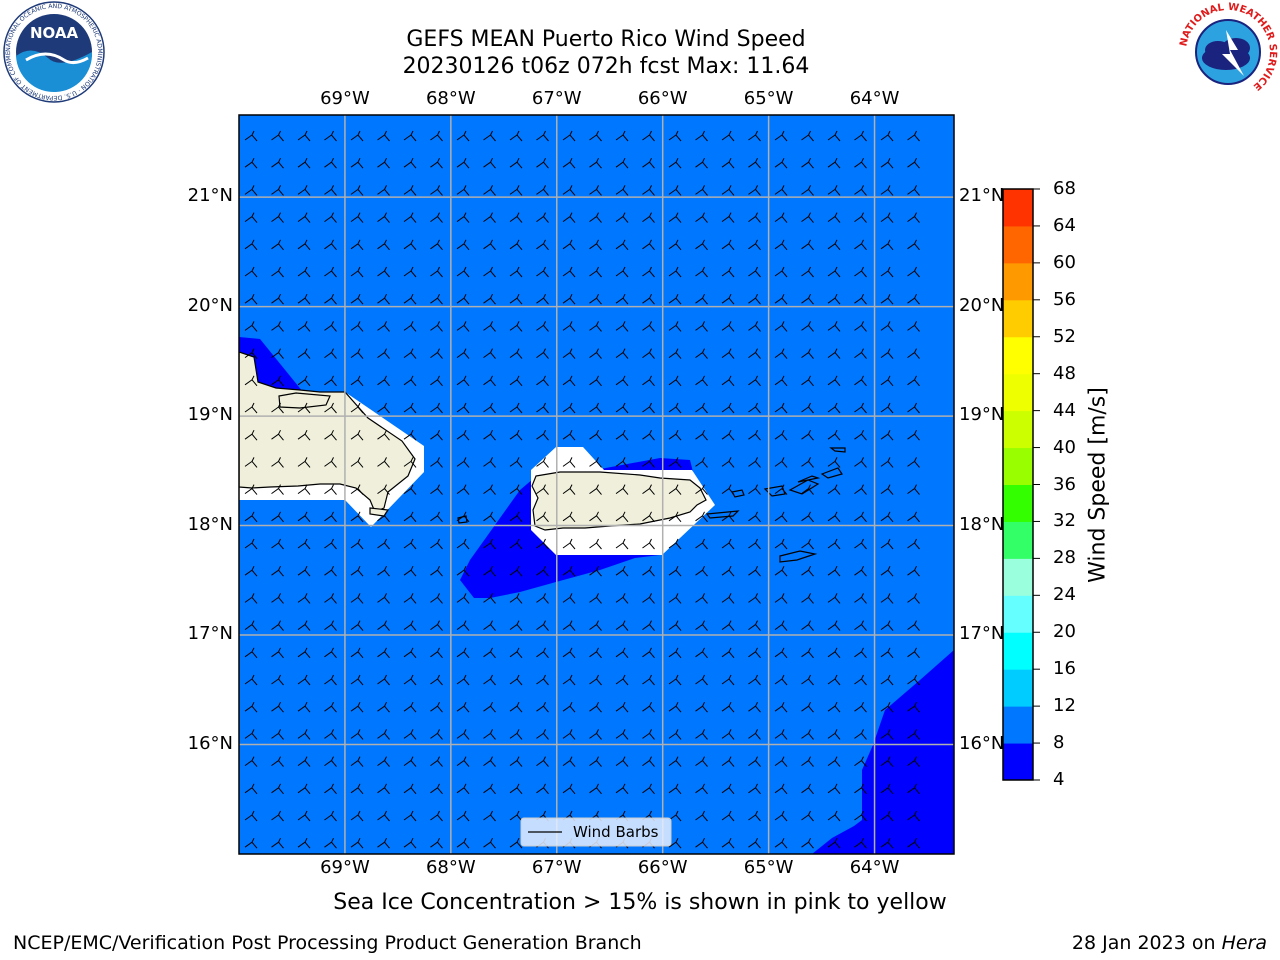 This screenshot has height=960, width=1280. I want to click on lon-tick-label: 64°W, so click(874, 98).